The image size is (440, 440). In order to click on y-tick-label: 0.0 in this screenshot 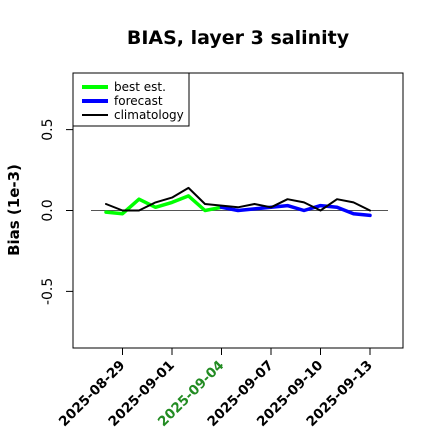, I will do `click(48, 210)`.